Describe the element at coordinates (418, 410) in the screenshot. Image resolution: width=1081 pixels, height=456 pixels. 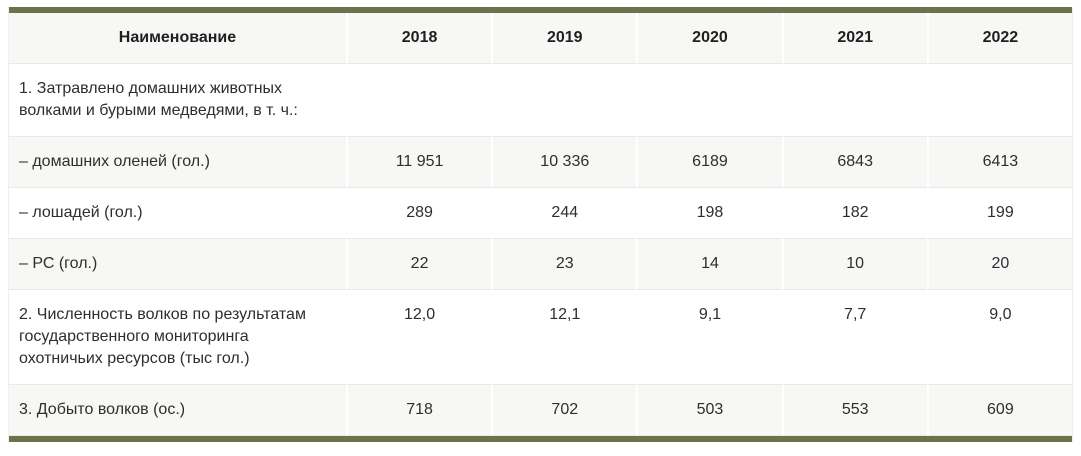
I see `value-cell: 718` at that location.